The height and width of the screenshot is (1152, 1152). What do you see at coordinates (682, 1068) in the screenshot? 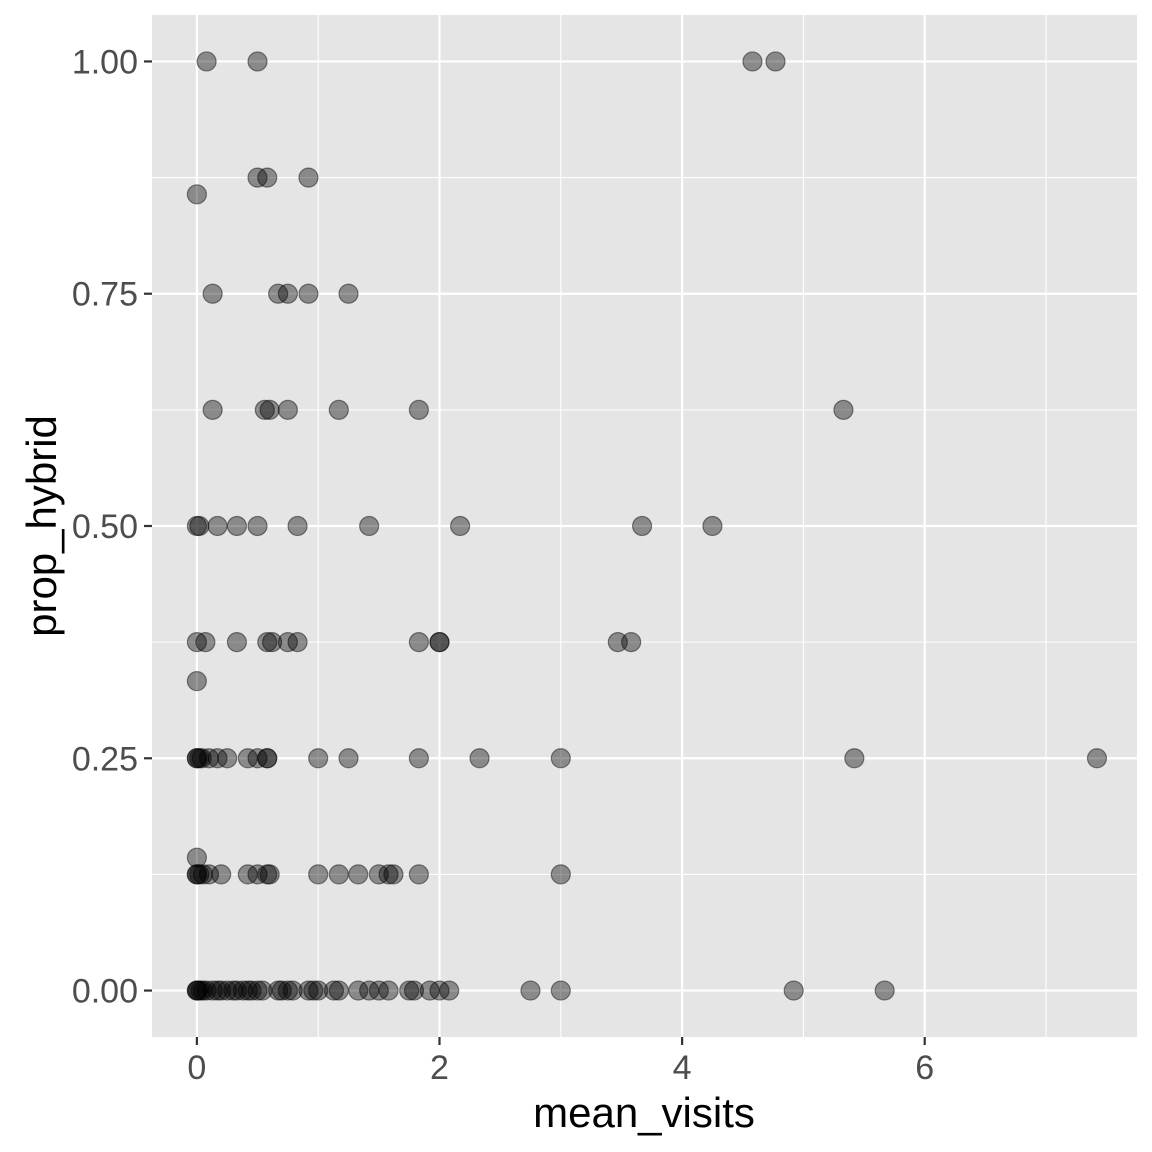
I see `x-tick-label: 4` at bounding box center [682, 1068].